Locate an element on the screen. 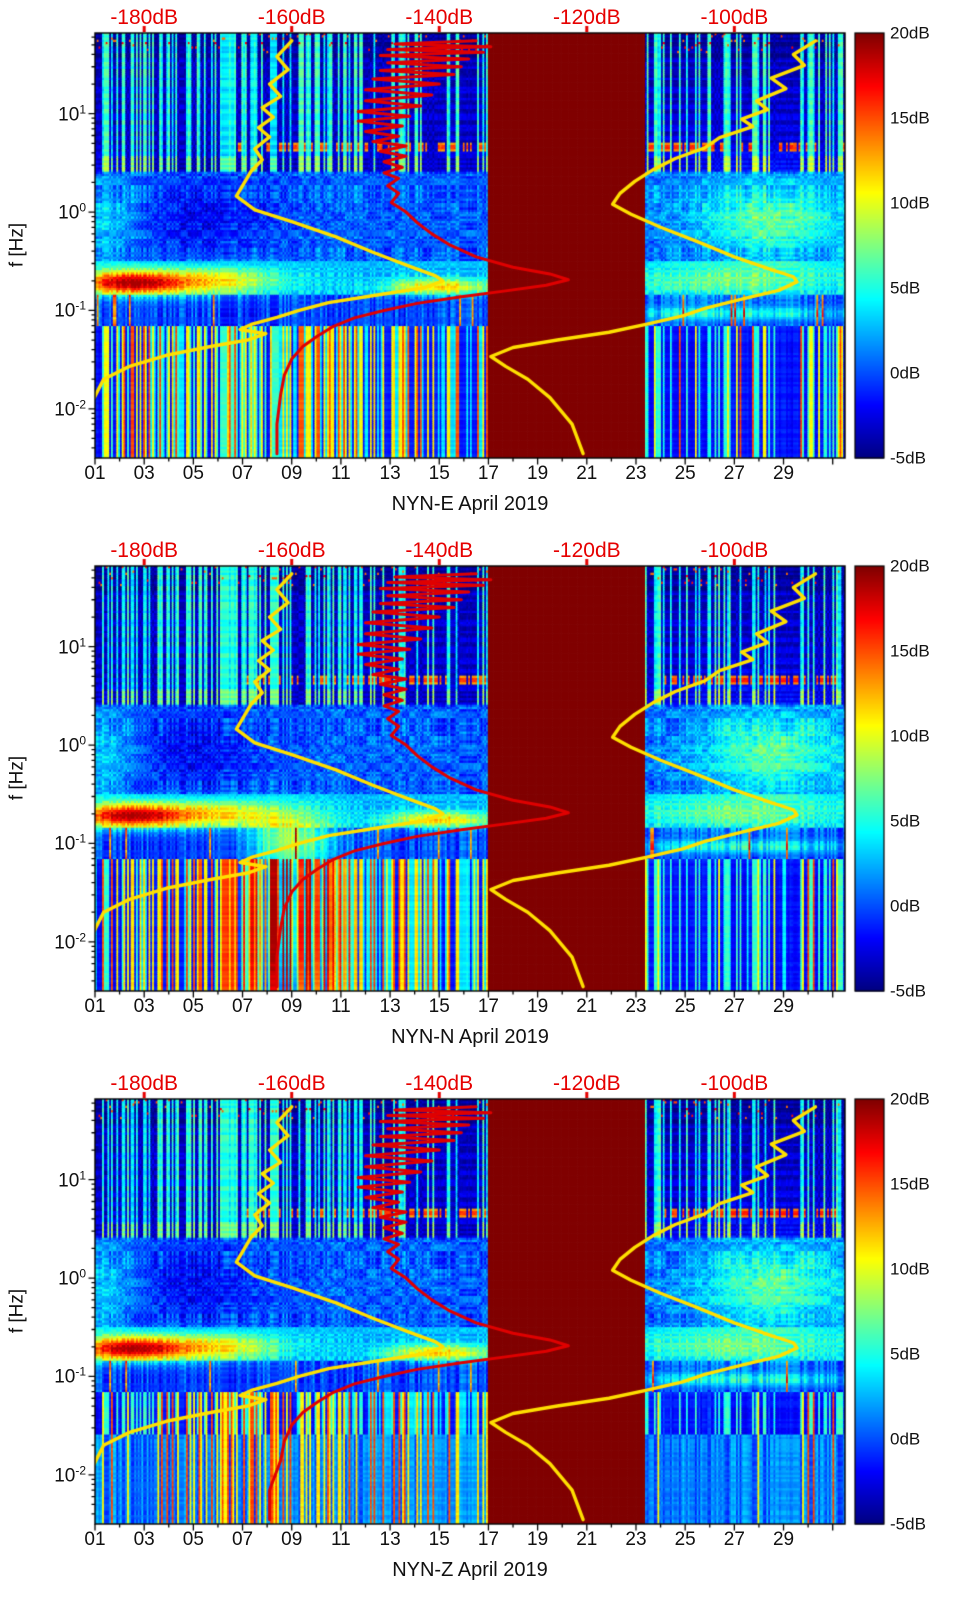 The width and height of the screenshot is (962, 1599). x-axis-title: NYN-N April 2019 is located at coordinates (470, 1037).